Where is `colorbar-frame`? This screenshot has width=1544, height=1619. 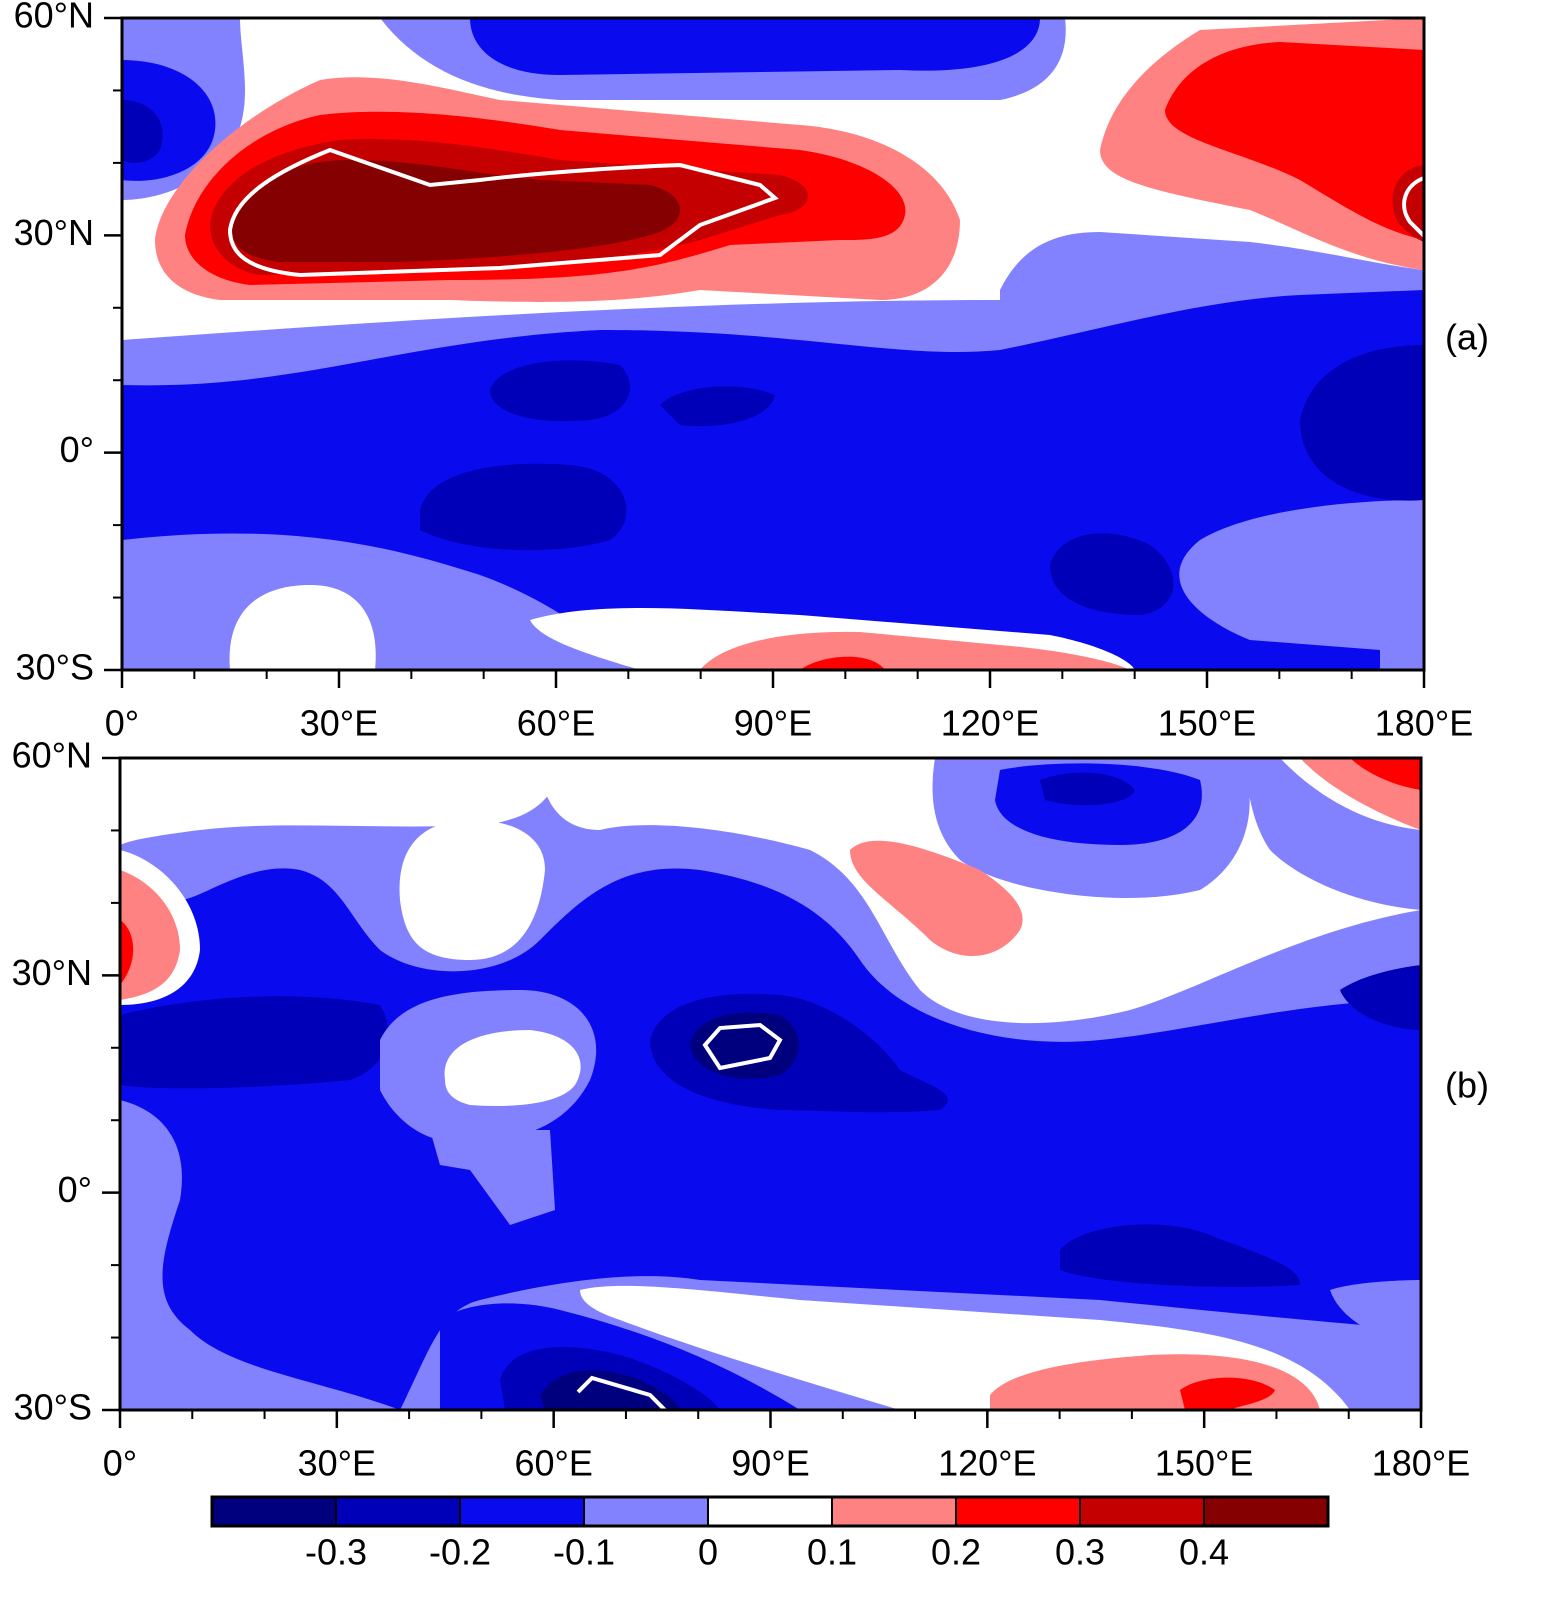 colorbar-frame is located at coordinates (770, 1511).